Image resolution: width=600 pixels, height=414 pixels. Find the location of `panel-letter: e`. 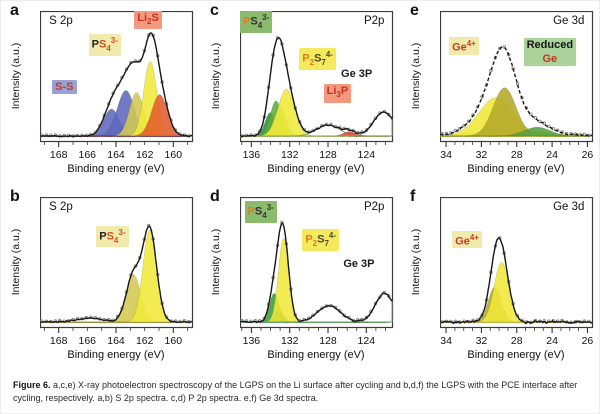

panel-letter: e is located at coordinates (414, 10).